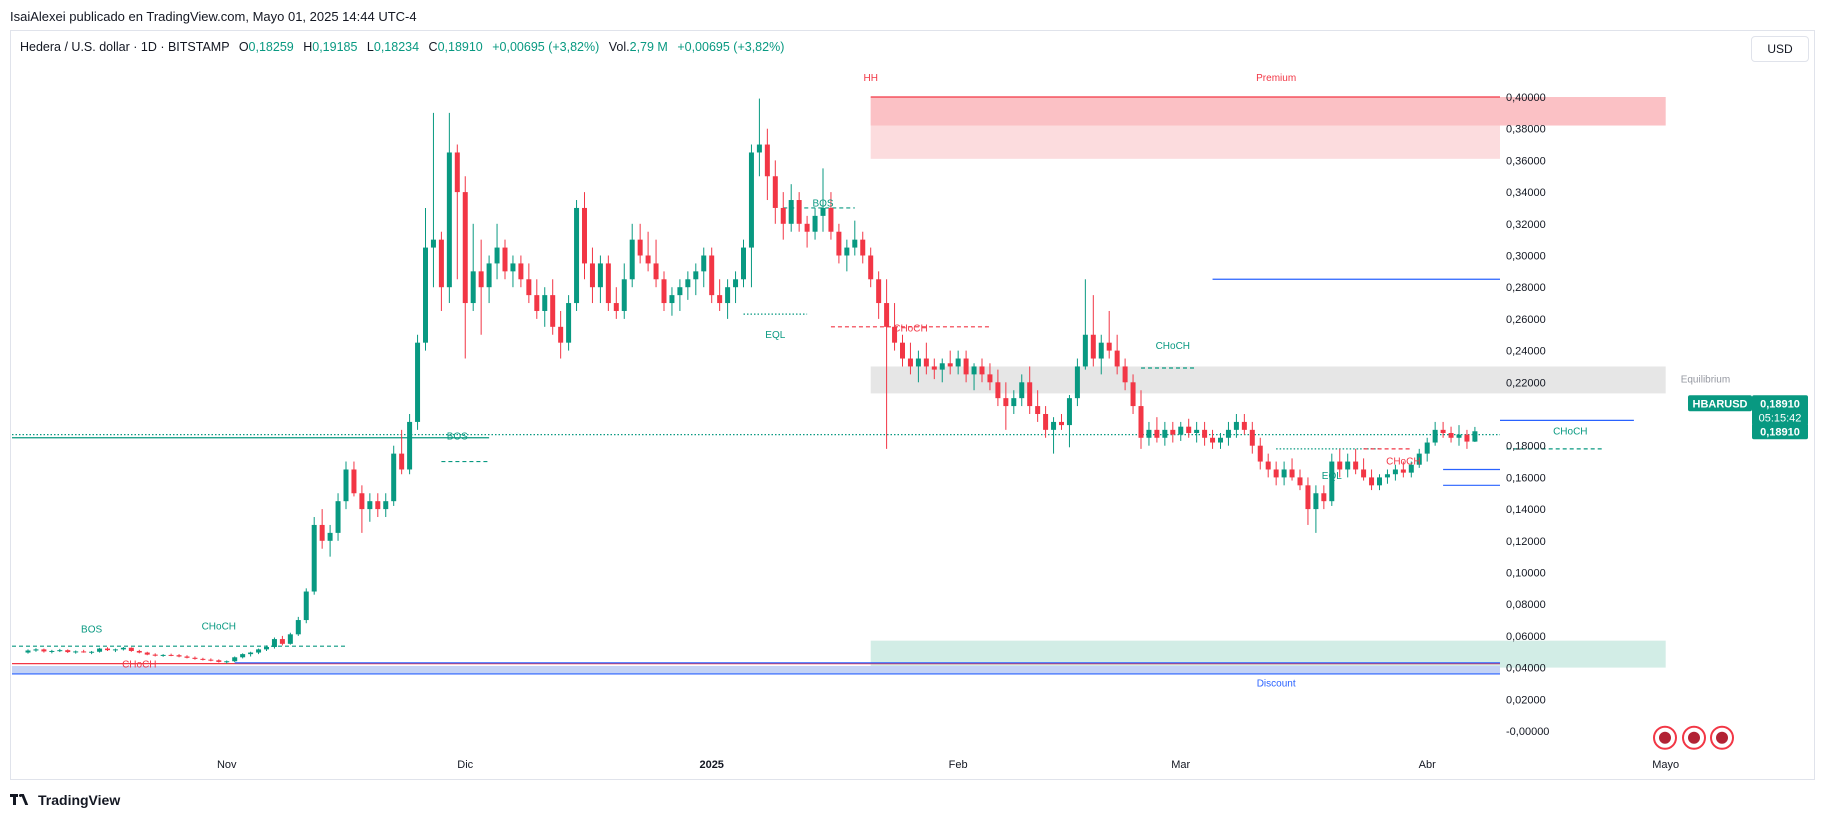 The height and width of the screenshot is (819, 1826). What do you see at coordinates (1268, 380) in the screenshot?
I see `zone-equilibrium` at bounding box center [1268, 380].